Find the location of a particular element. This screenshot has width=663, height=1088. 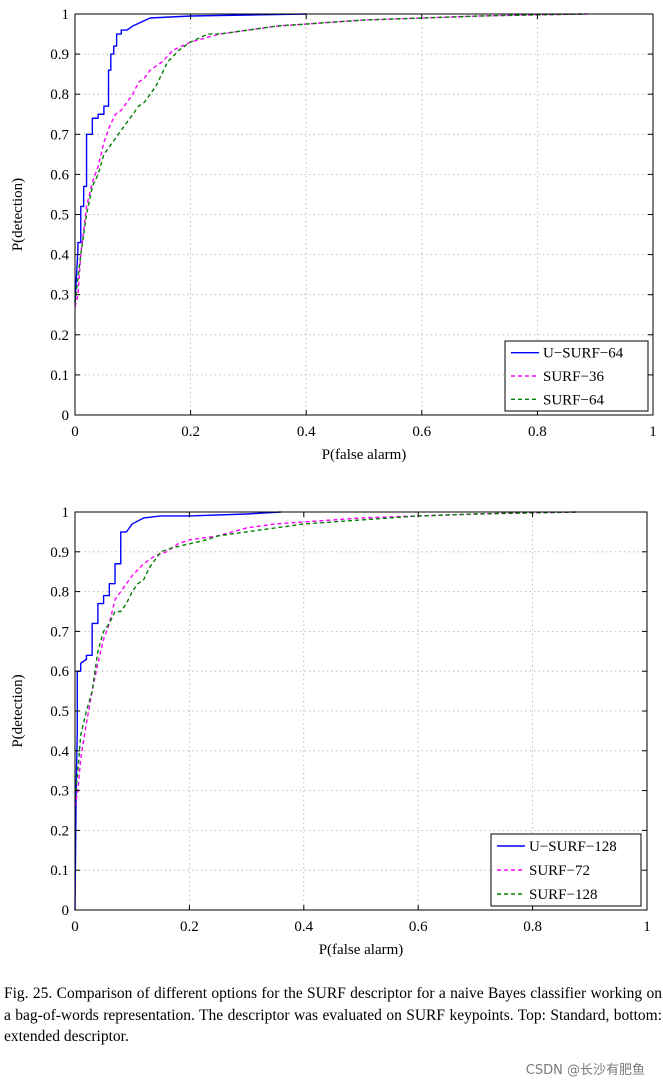

legend-label-1: U−SURF−128 is located at coordinates (573, 847).